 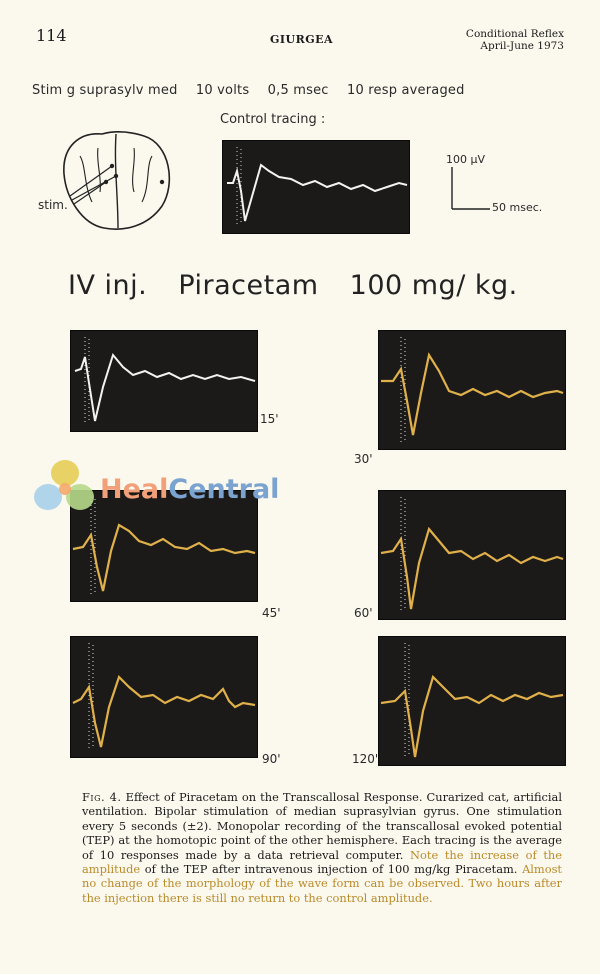 What do you see at coordinates (51, 35) in the screenshot?
I see `page-number: 114` at bounding box center [51, 35].